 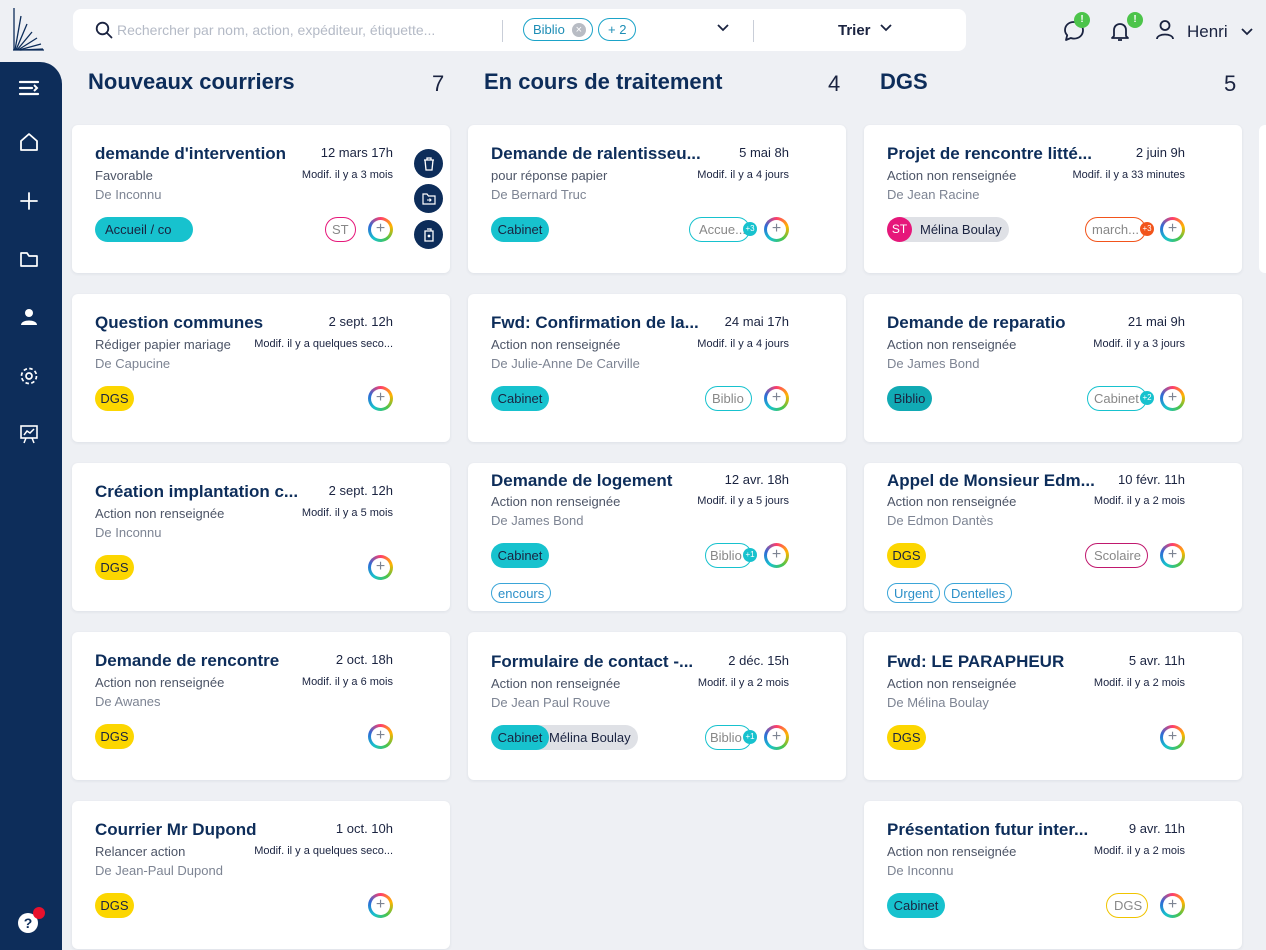 What do you see at coordinates (565, 363) in the screenshot?
I see `card-sender: De Julie-Anne De Carville` at bounding box center [565, 363].